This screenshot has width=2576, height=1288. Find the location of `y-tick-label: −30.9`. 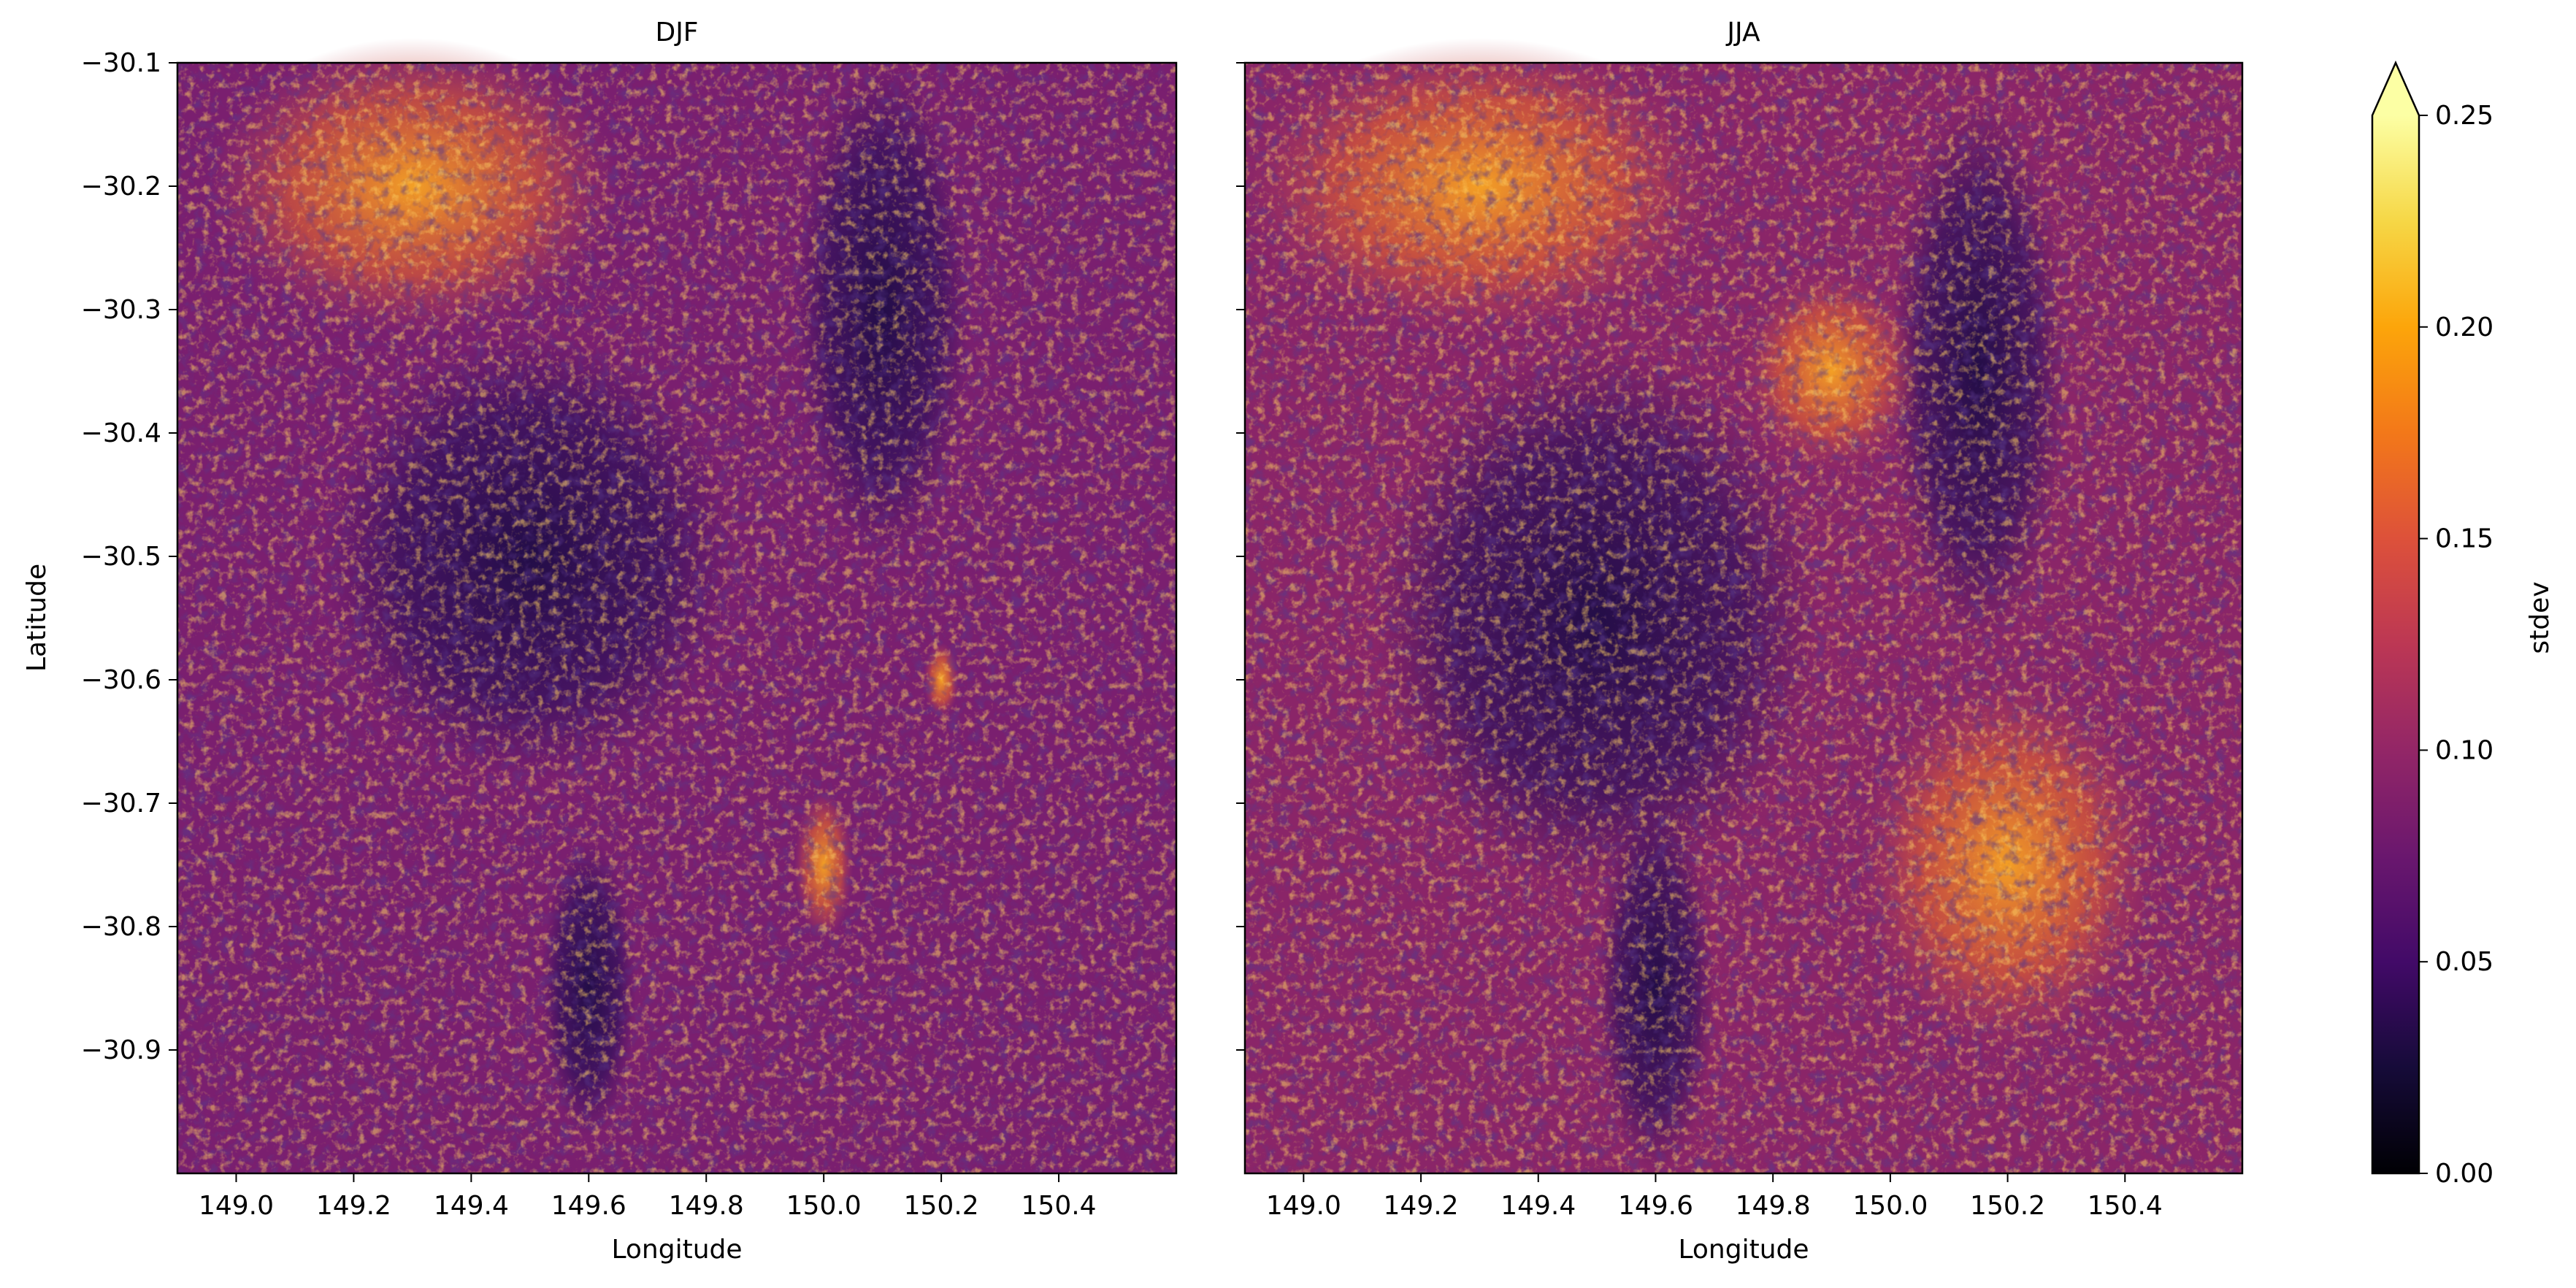

y-tick-label: −30.9 is located at coordinates (121, 1050).